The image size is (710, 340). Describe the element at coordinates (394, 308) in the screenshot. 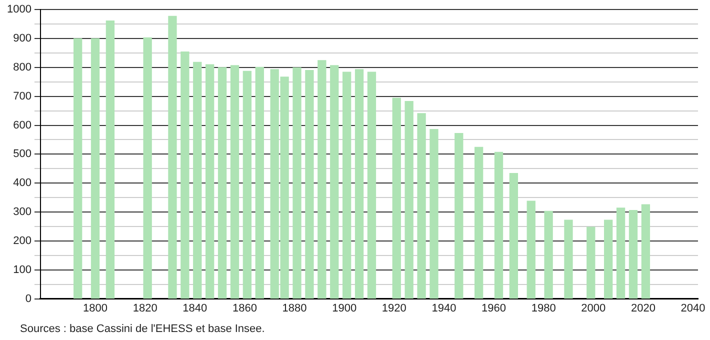

I see `x-tick-label: 1920` at that location.